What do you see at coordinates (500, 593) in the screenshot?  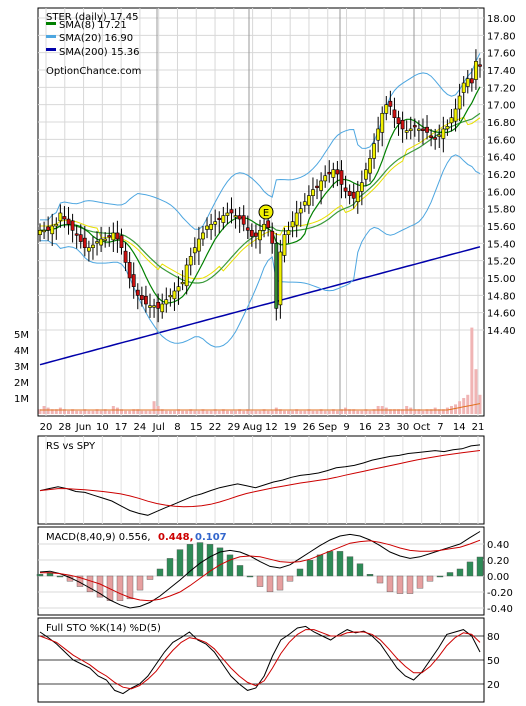 I see `macd-tick-label: -0.20` at bounding box center [500, 593].